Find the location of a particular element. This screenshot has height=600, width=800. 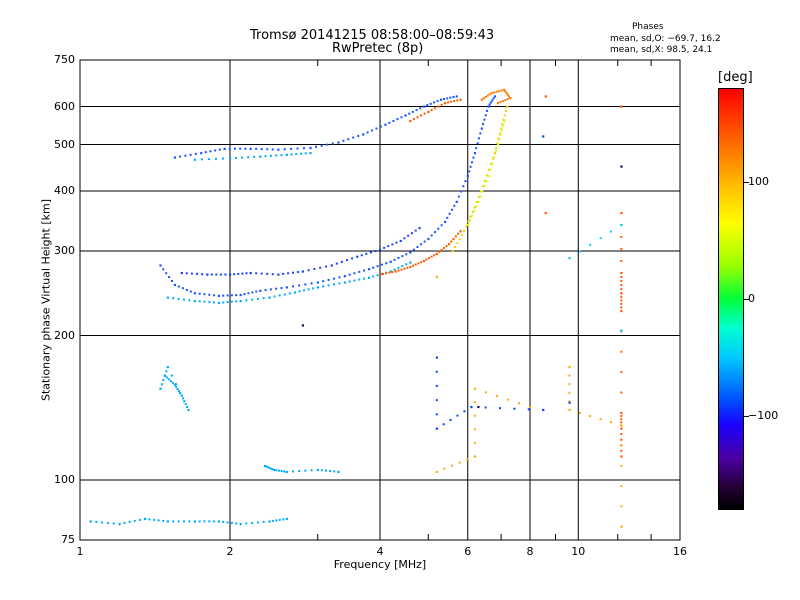

colorbar-tick-label: 0 is located at coordinates (751, 298).